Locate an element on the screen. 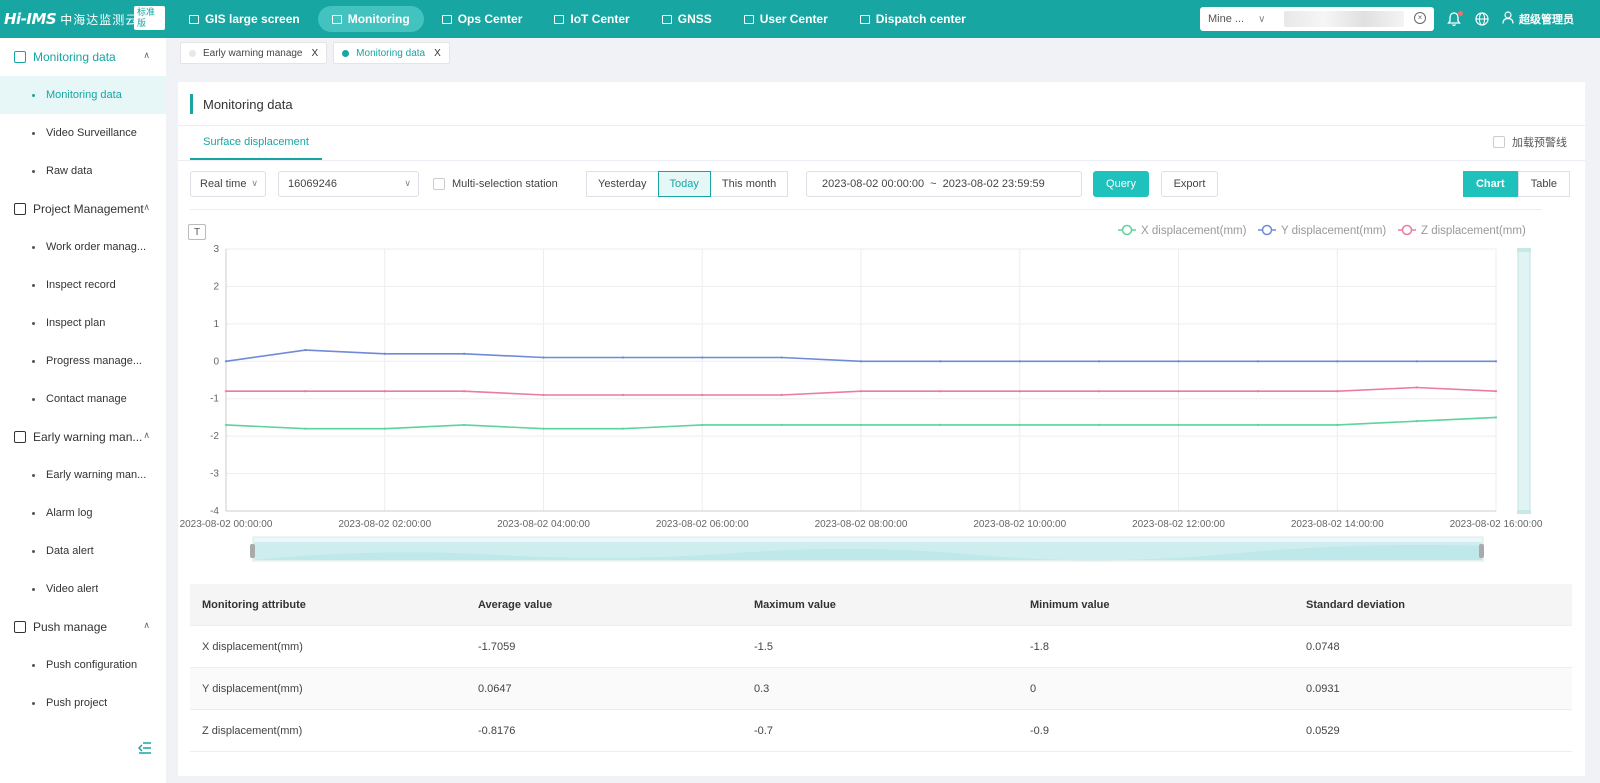  header-cell: Monitoring attribute is located at coordinates (254, 604).